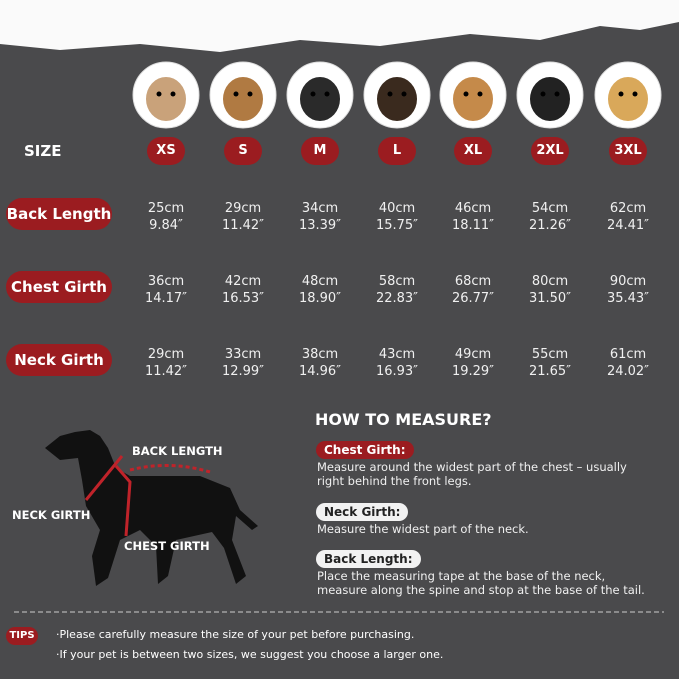 This screenshot has height=679, width=679. What do you see at coordinates (628, 371) in the screenshot?
I see `inch-value: 24.02″` at bounding box center [628, 371].